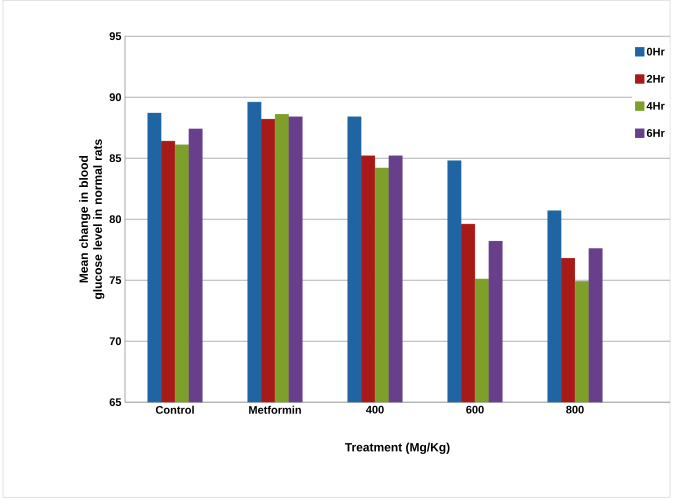 The image size is (673, 499). What do you see at coordinates (397, 448) in the screenshot?
I see `x-axis-title: Treatment (Mg/Kg)` at bounding box center [397, 448].